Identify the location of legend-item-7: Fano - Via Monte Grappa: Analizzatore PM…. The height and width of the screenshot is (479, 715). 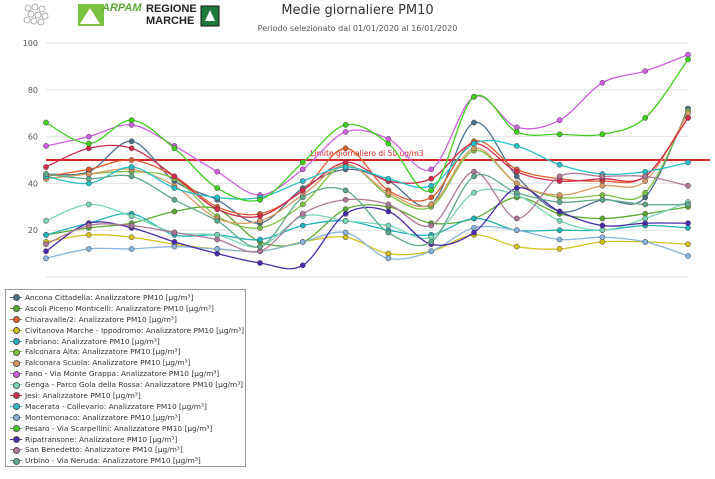
(125, 373).